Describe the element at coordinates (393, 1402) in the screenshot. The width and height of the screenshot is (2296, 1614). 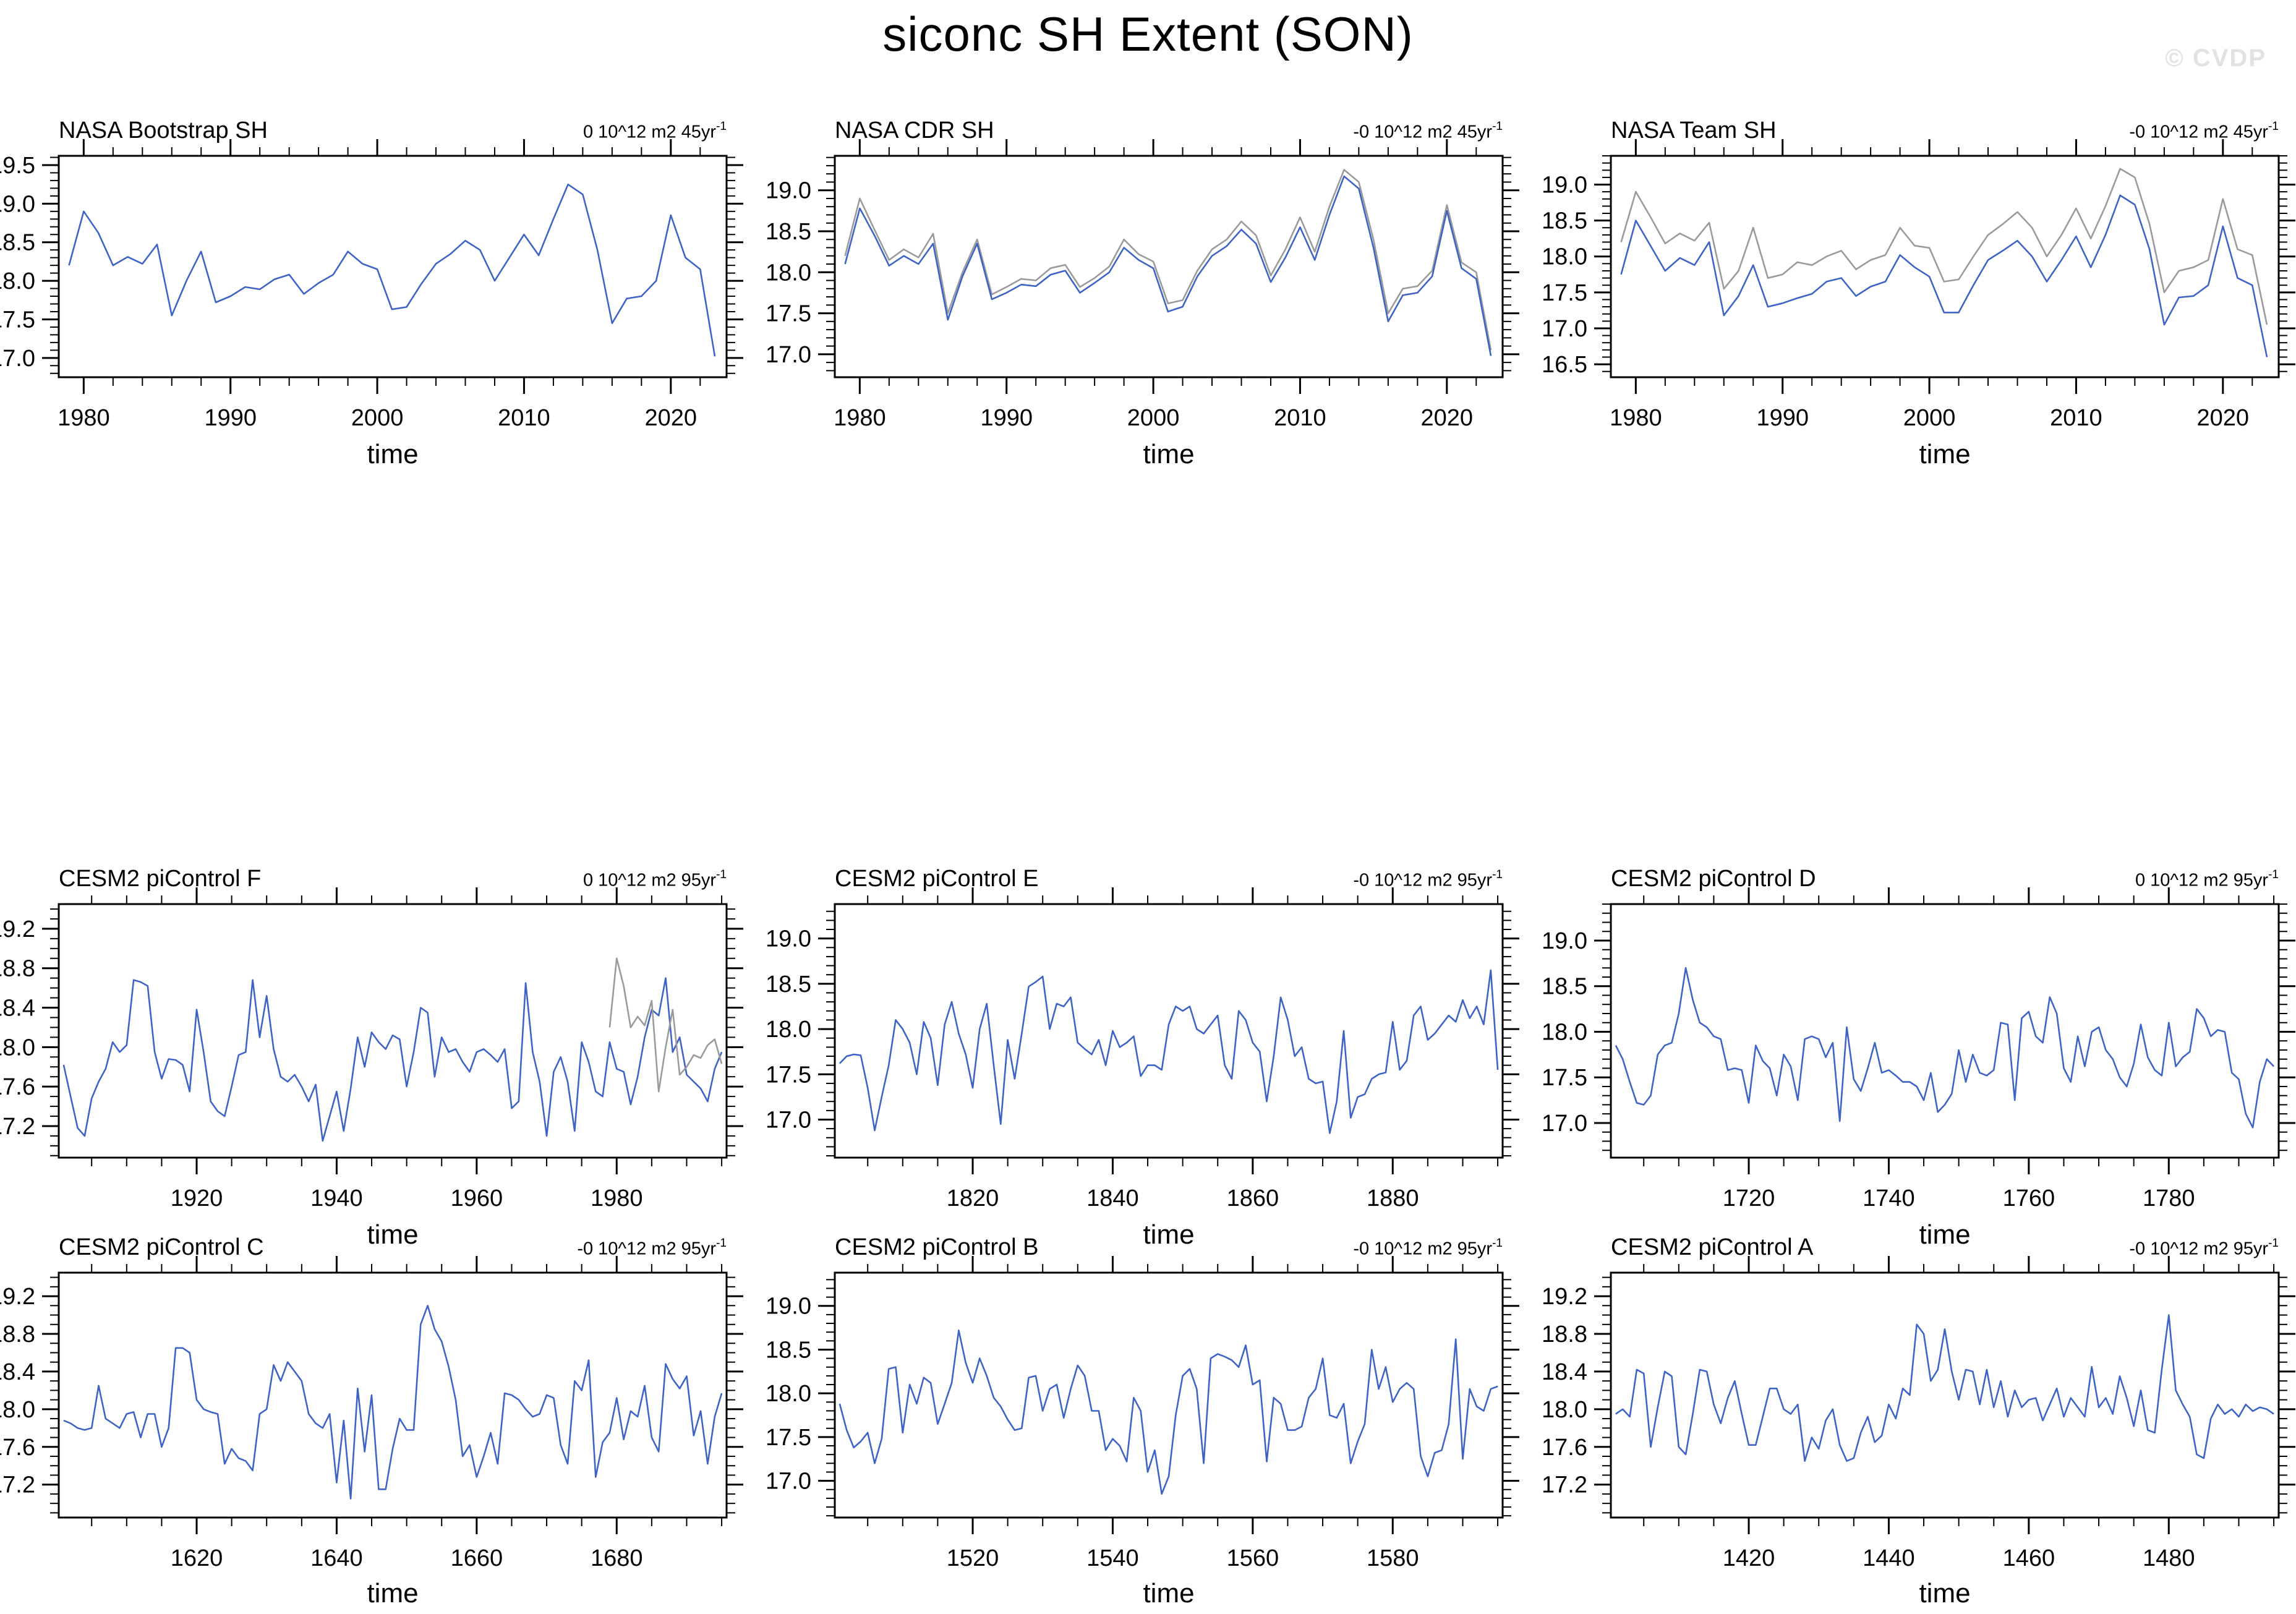
I see `picontrol-c-line` at that location.